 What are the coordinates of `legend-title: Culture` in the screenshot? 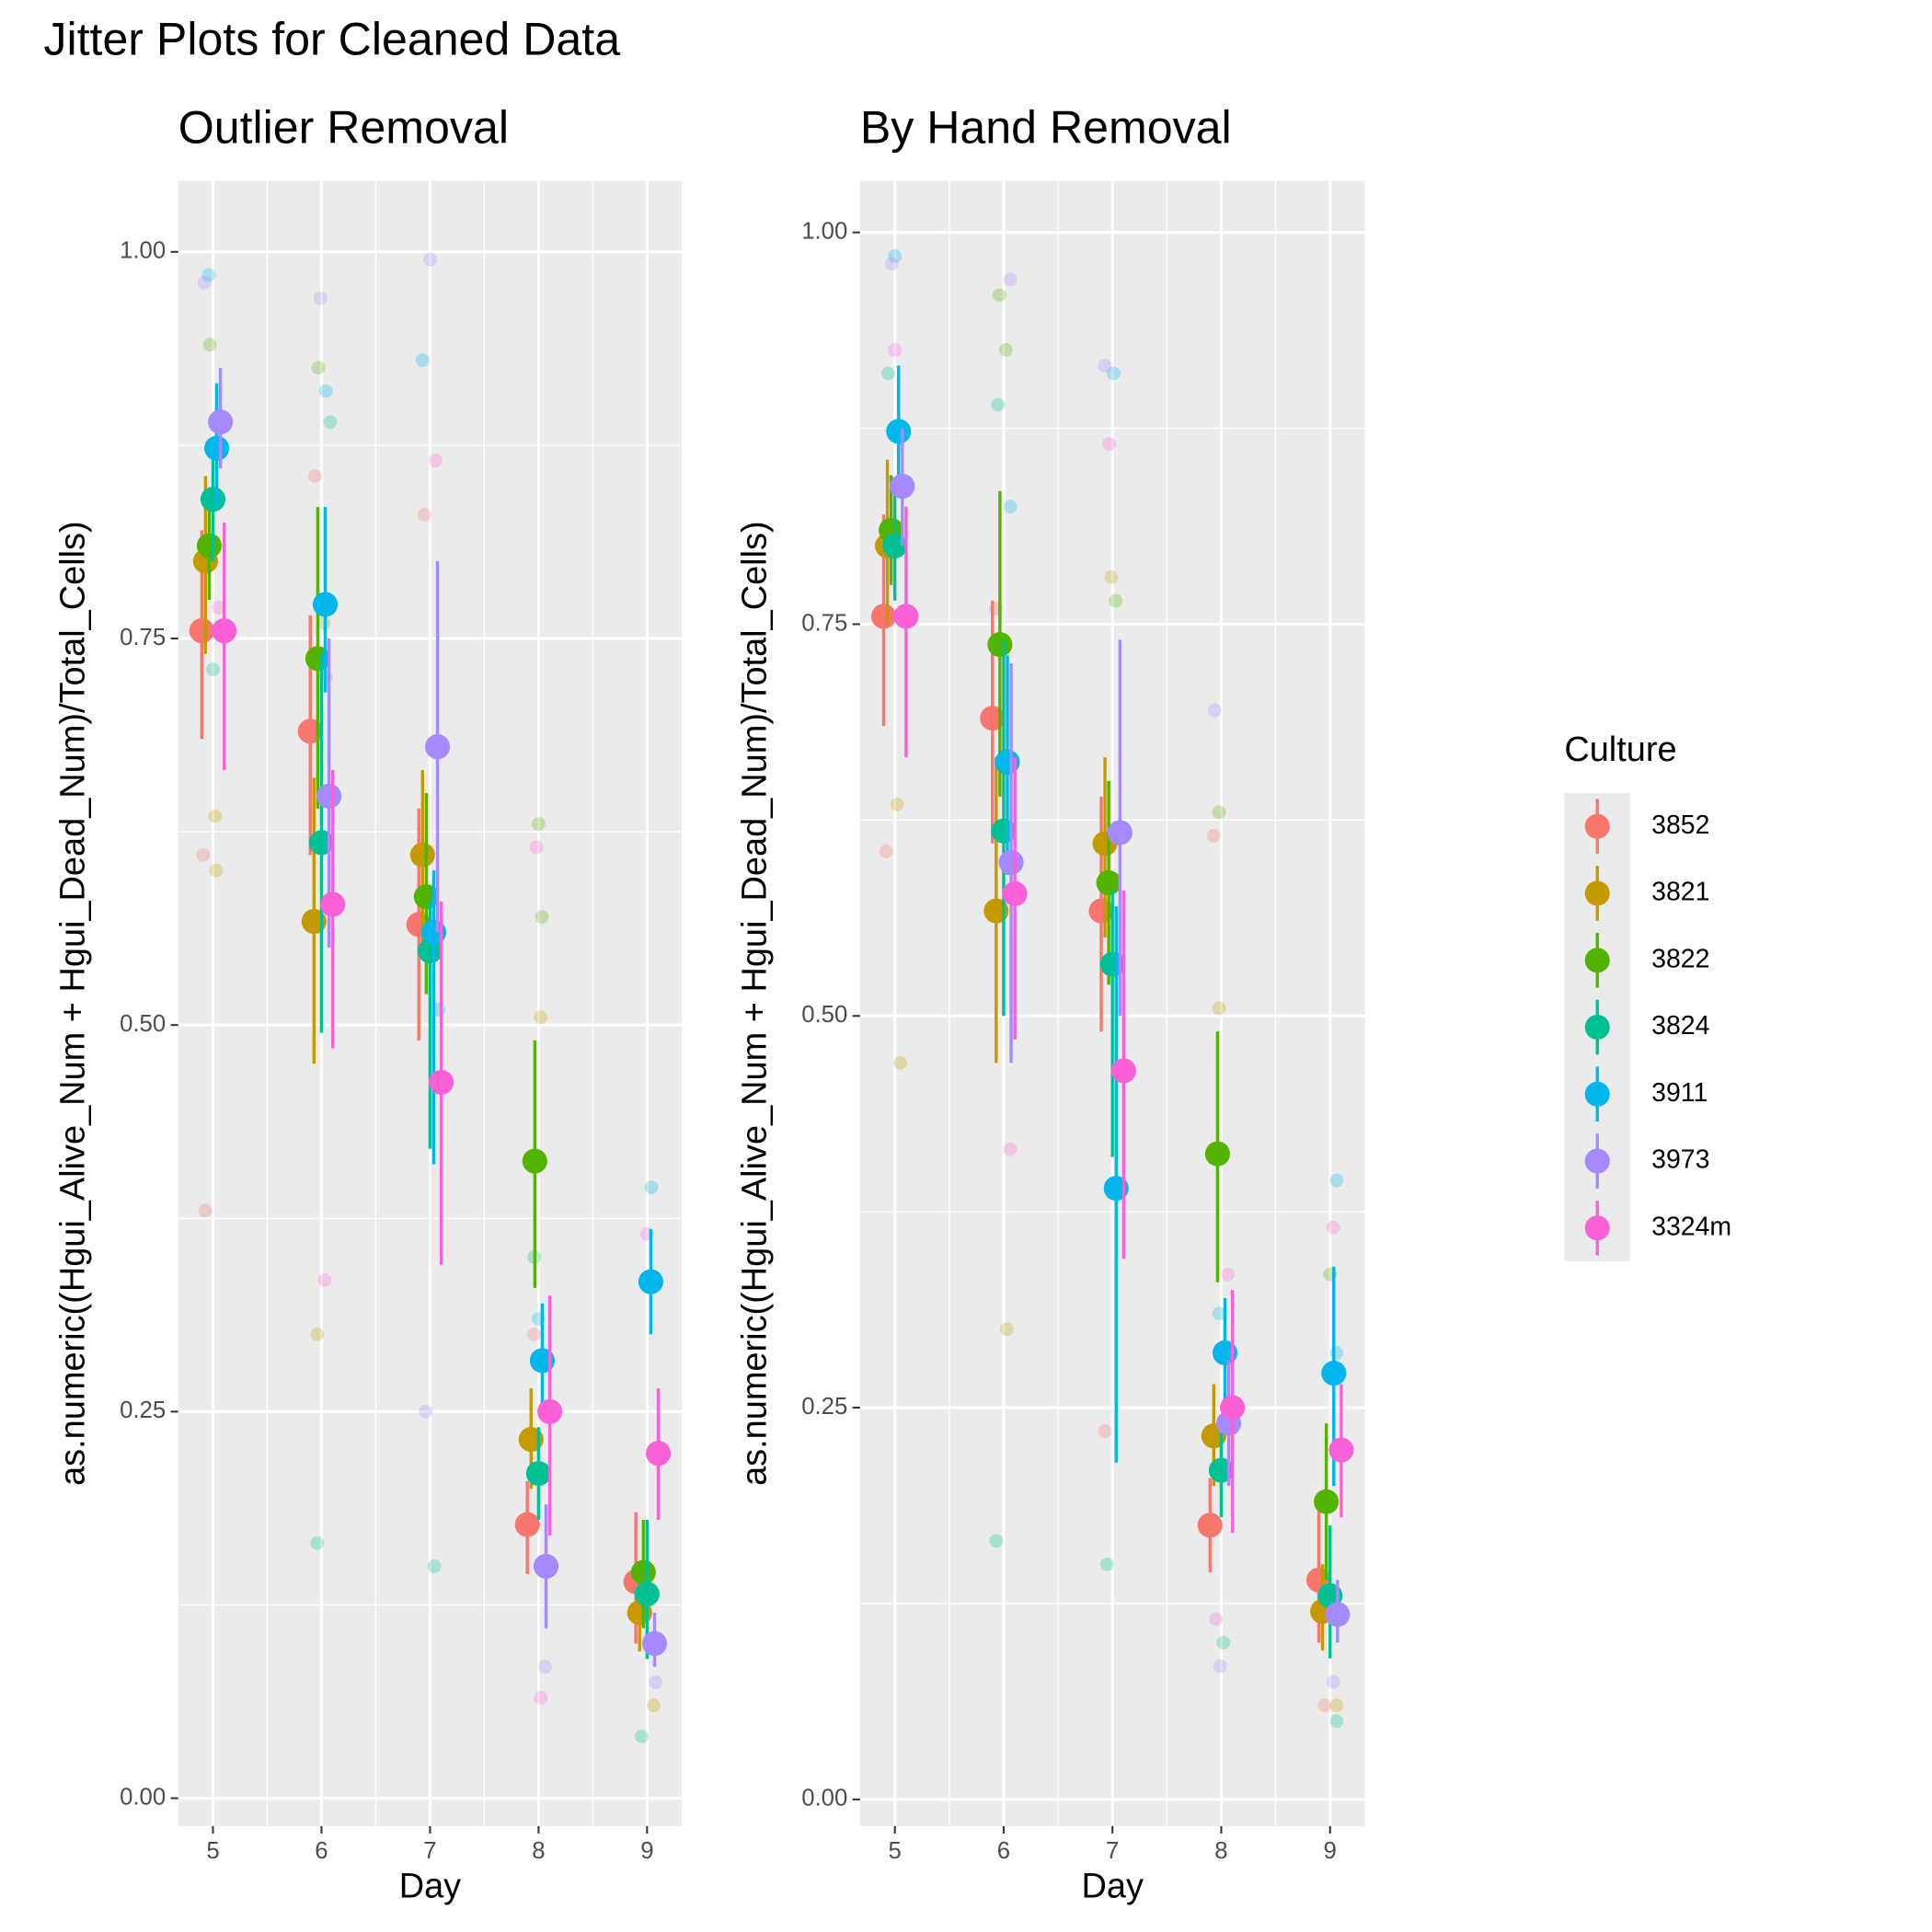 It's located at (1620, 749).